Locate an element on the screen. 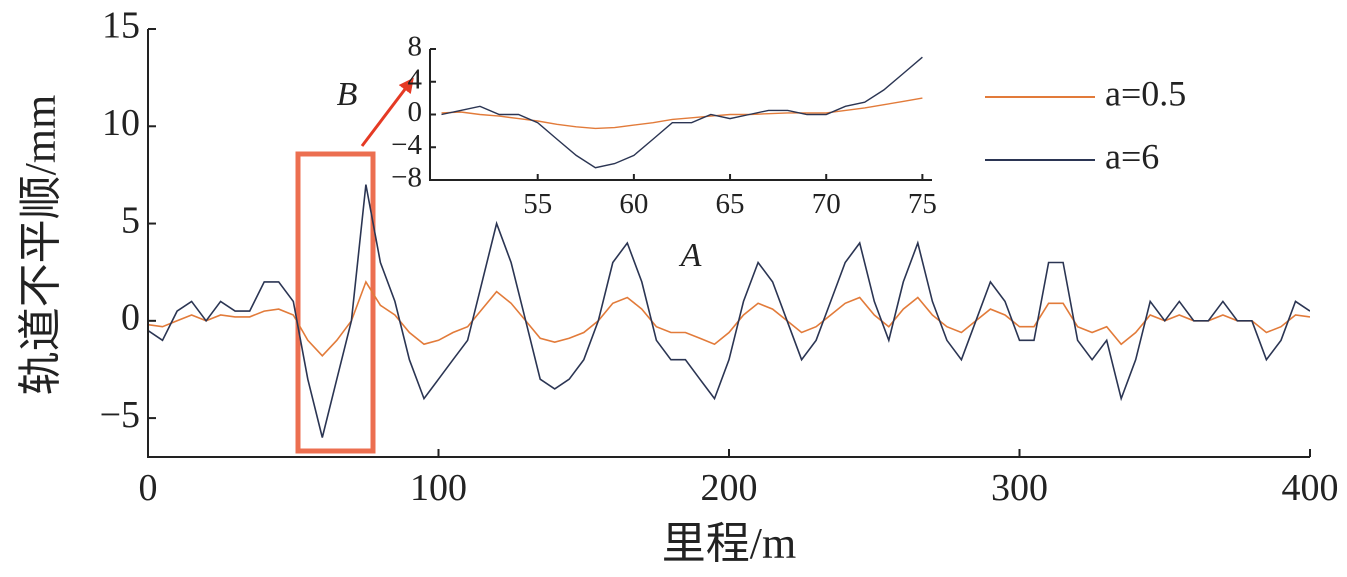  annotation: B is located at coordinates (347, 94).